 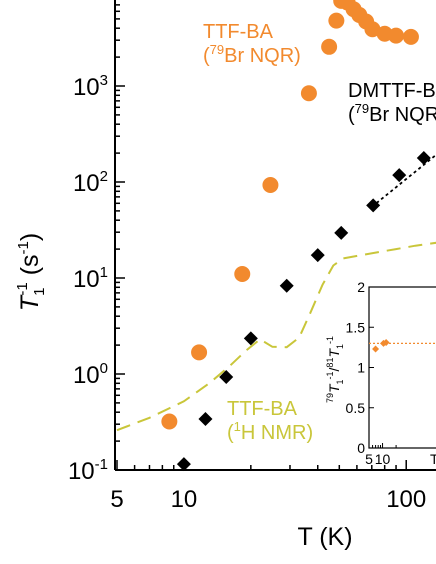 I want to click on inset-y-label: 79T1-1/81T1-1, so click(x=335, y=369).